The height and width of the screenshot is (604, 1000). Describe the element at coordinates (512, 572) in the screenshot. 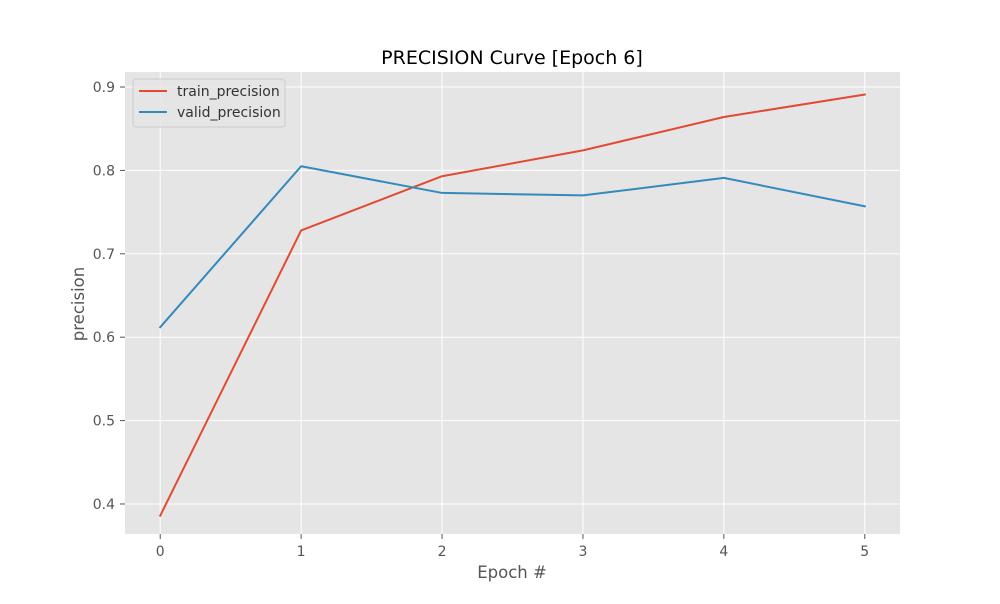

I see `x-axis-title: Epoch #` at that location.